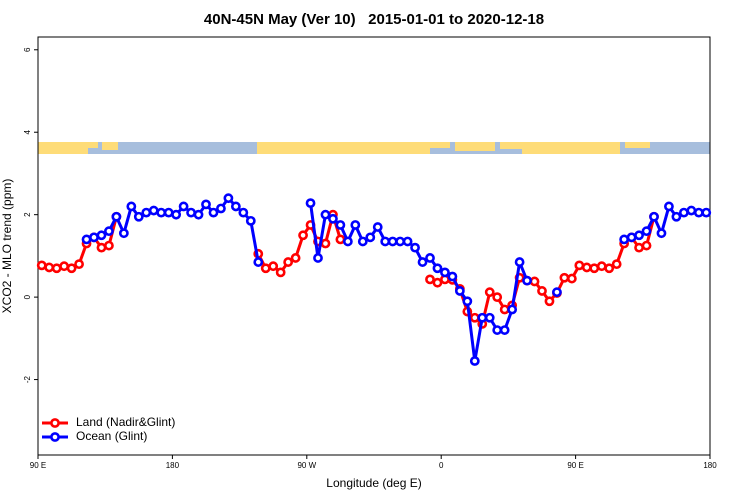  What do you see at coordinates (27, 379) in the screenshot?
I see `y-tick-label: -2` at bounding box center [27, 379].